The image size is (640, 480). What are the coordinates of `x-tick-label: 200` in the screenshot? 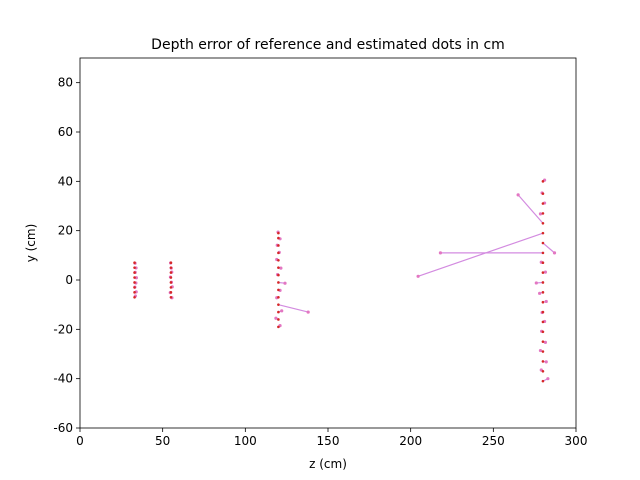 It's located at (410, 441).